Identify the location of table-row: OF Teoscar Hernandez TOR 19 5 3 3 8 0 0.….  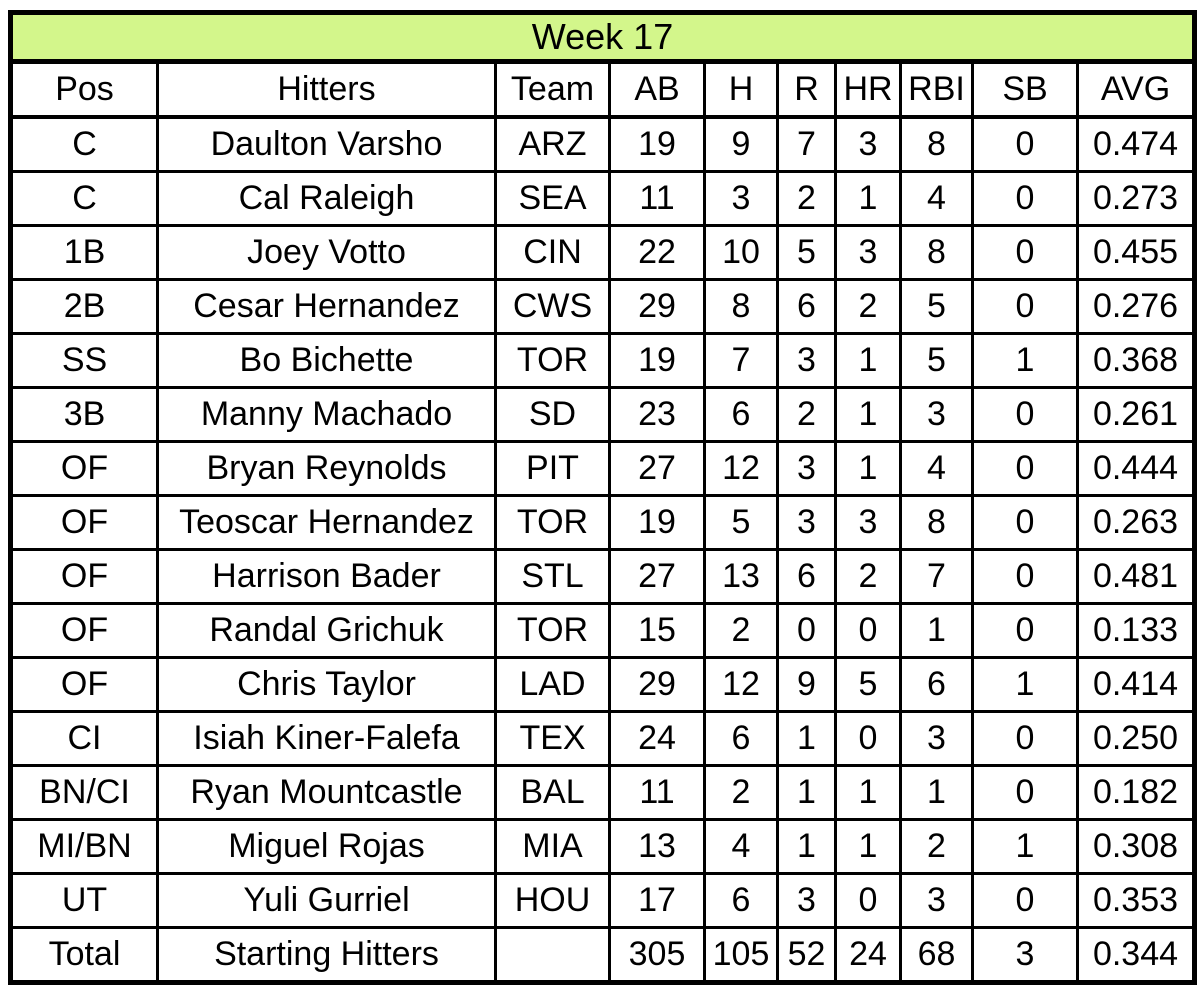
(603, 522).